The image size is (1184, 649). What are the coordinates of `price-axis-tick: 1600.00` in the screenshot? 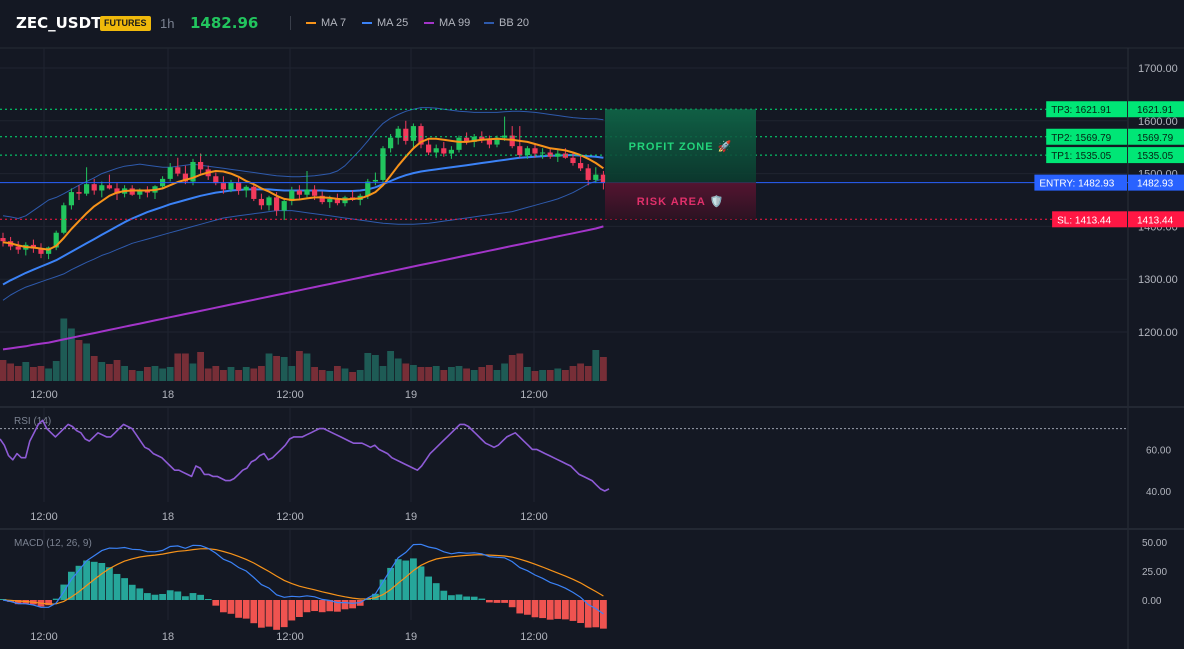 It's located at (1158, 122).